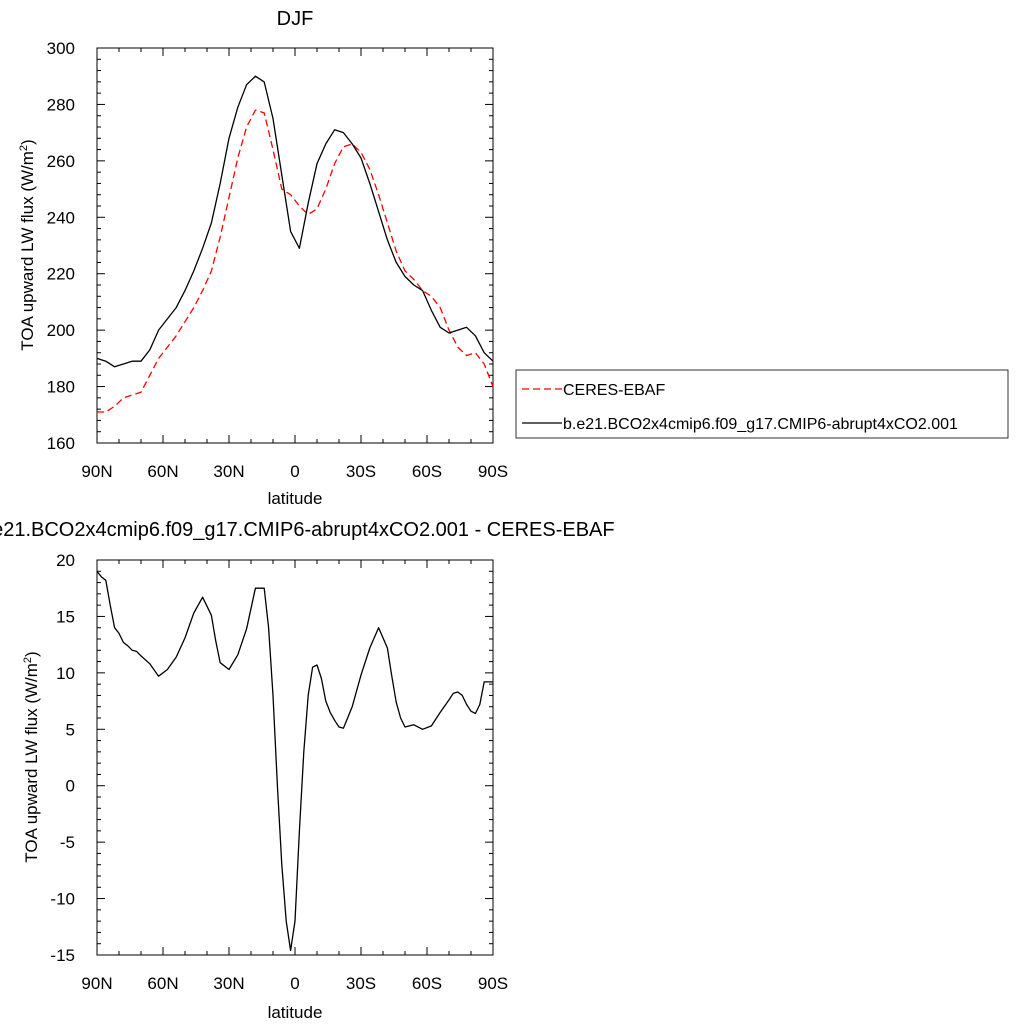 This screenshot has height=1024, width=1024. I want to click on bottom-panel-lines, so click(294, 761).